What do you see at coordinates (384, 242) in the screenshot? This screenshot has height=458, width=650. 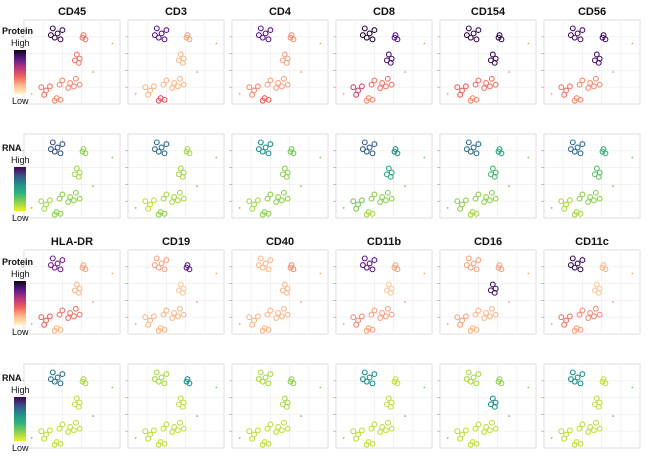 I see `marker-title: CD11b` at bounding box center [384, 242].